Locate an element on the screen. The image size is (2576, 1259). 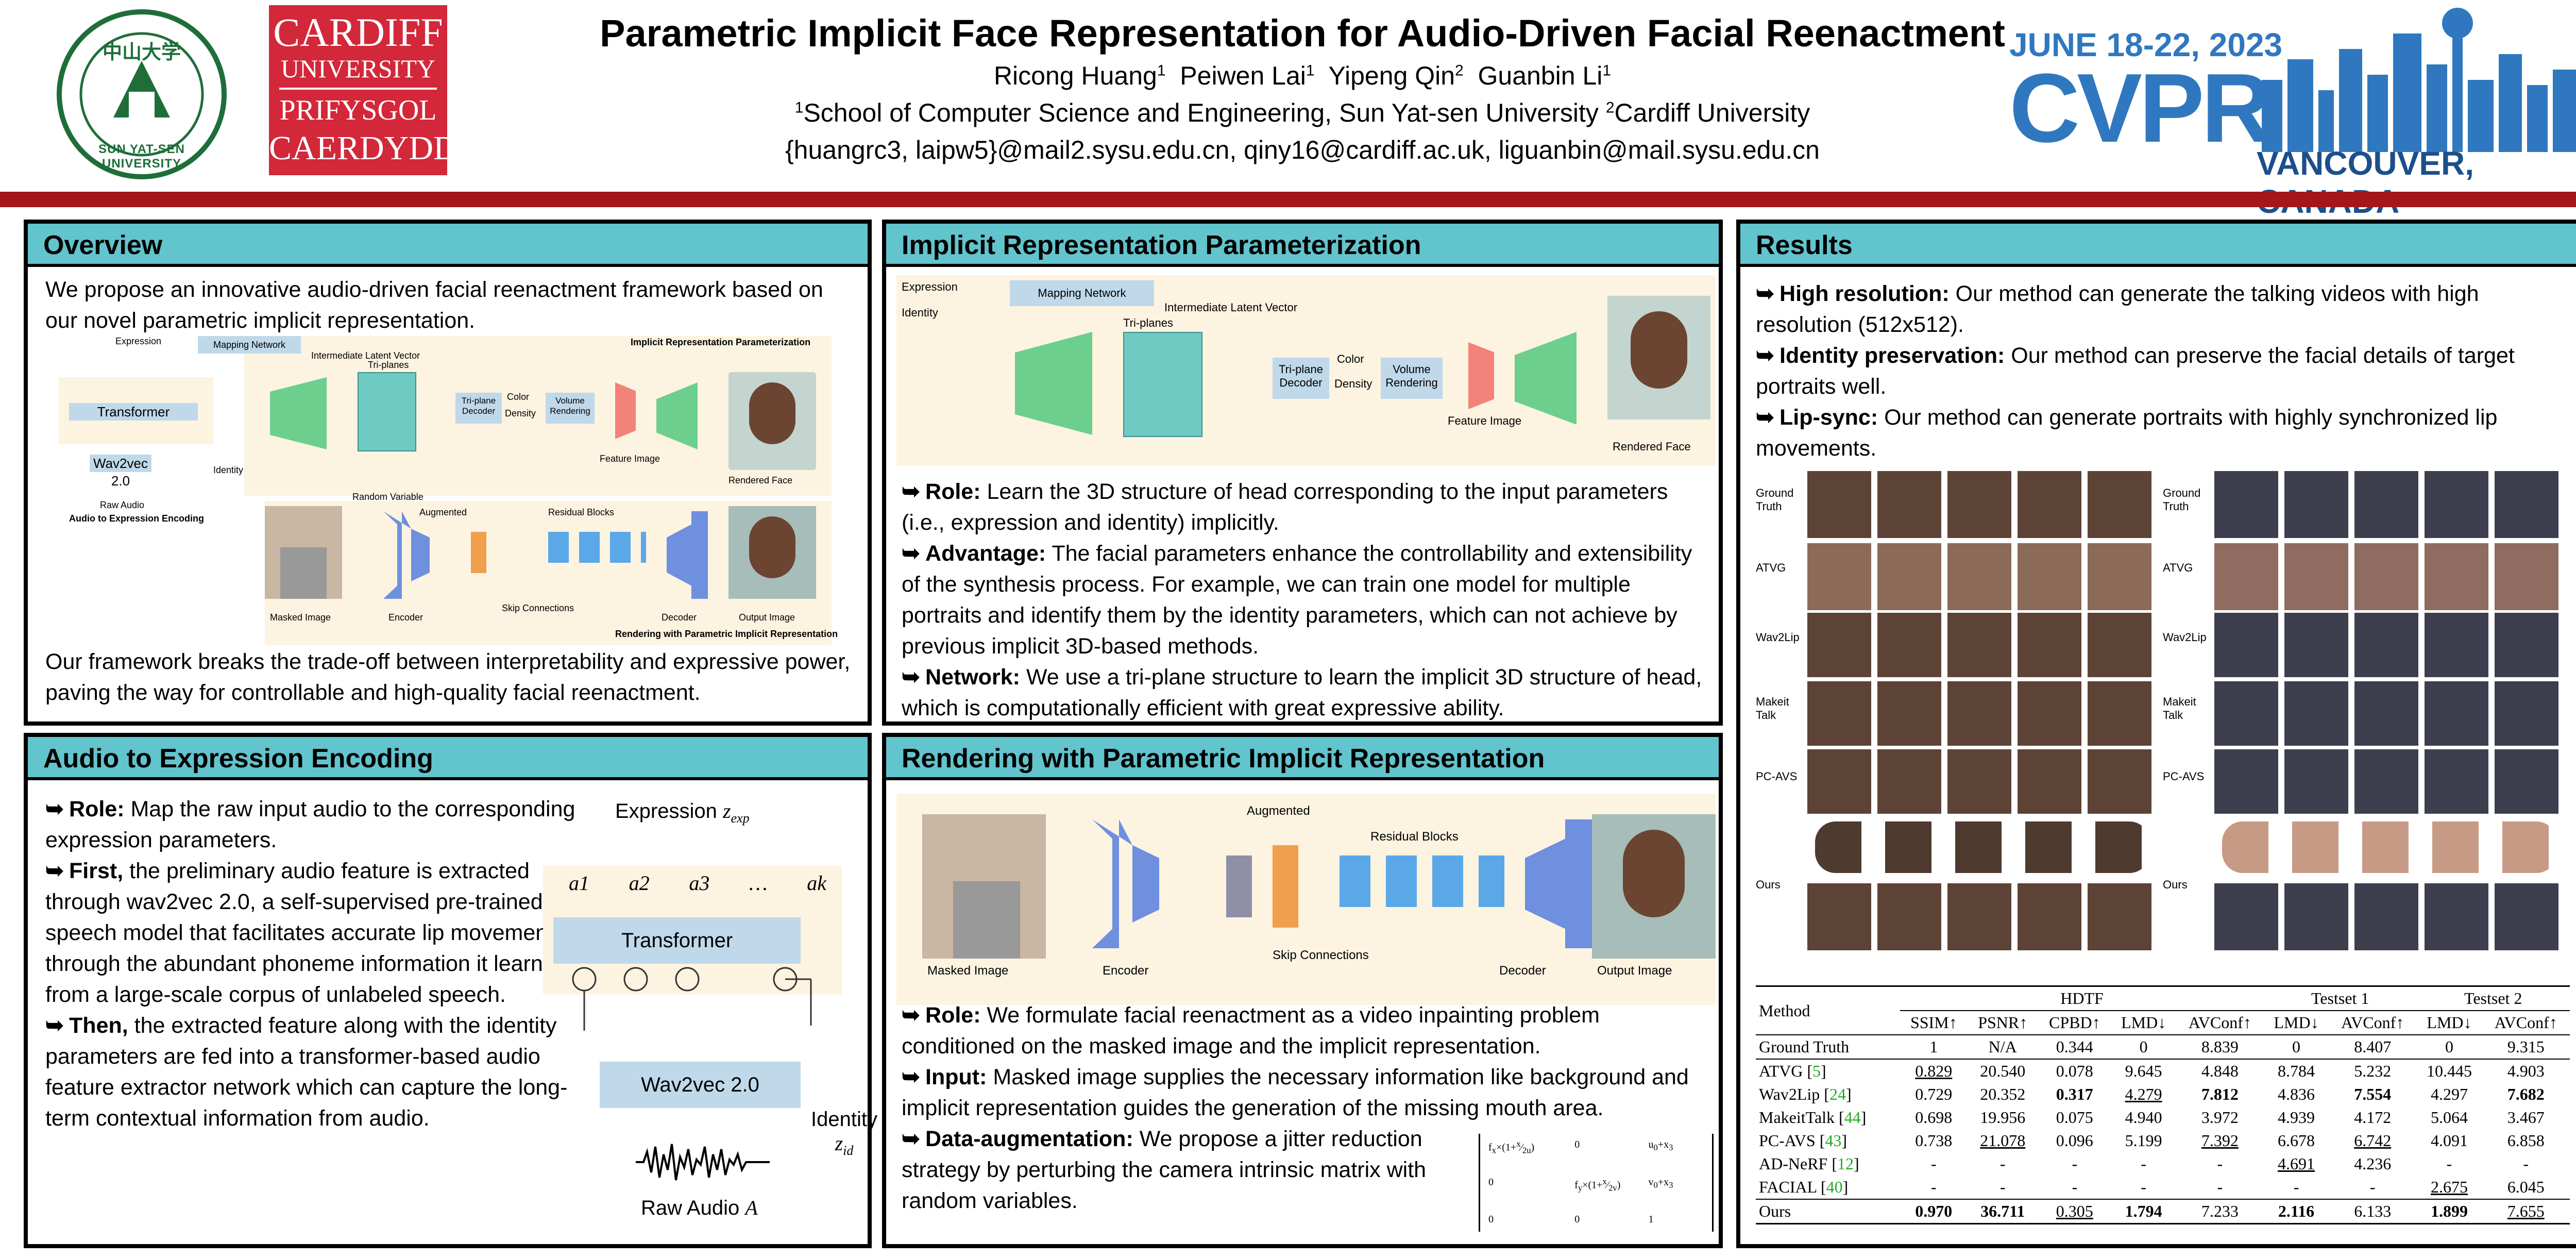
audio-item-label: Role: is located at coordinates (97, 809).